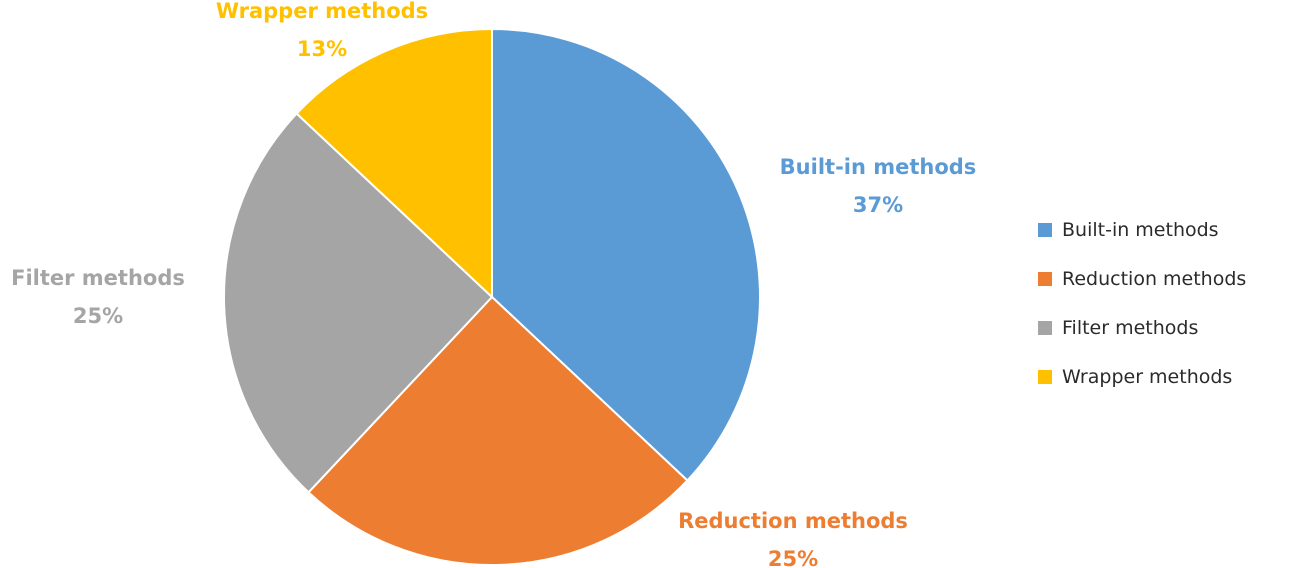 Image resolution: width=1294 pixels, height=568 pixels. Describe the element at coordinates (1045, 376) in the screenshot. I see `legend-swatch-wrapper-methods` at that location.